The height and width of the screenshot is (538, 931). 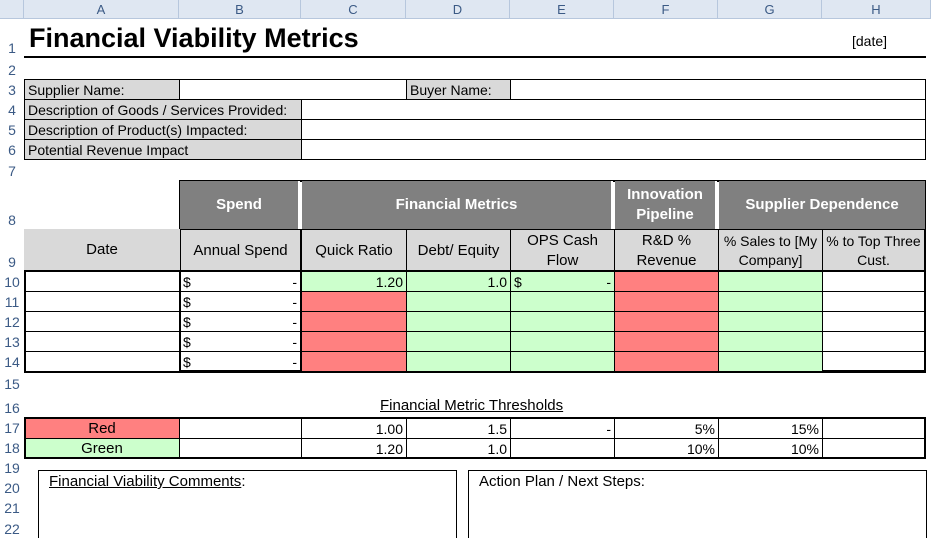 I want to click on threshold-green-spend, so click(x=240, y=448).